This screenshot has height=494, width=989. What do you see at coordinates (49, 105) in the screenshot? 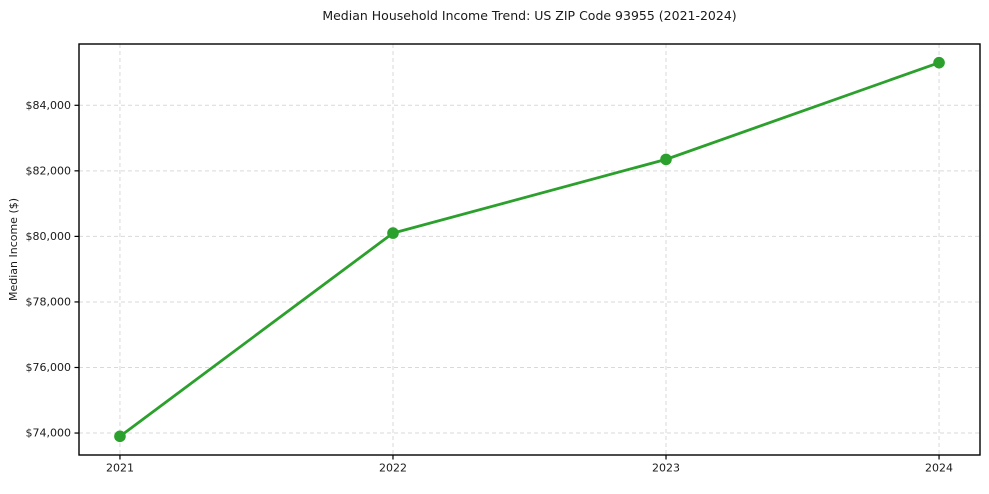
I see `y-tick-label: $84,000` at bounding box center [49, 105].